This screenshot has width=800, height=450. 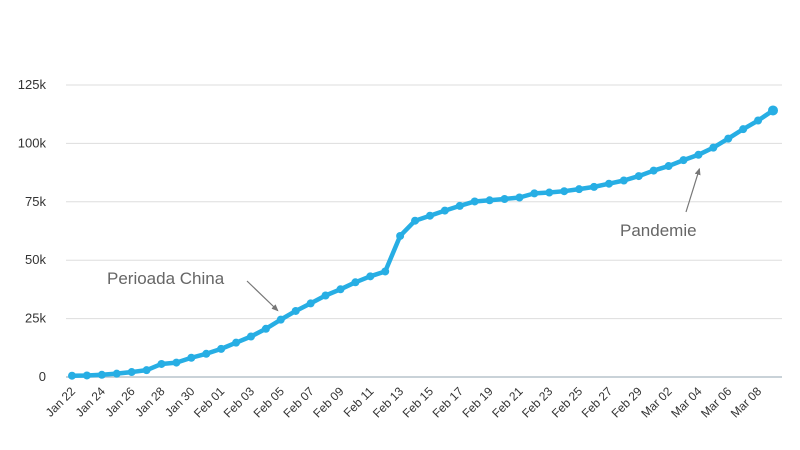 I want to click on x-tick-label: Feb 25, so click(x=567, y=402).